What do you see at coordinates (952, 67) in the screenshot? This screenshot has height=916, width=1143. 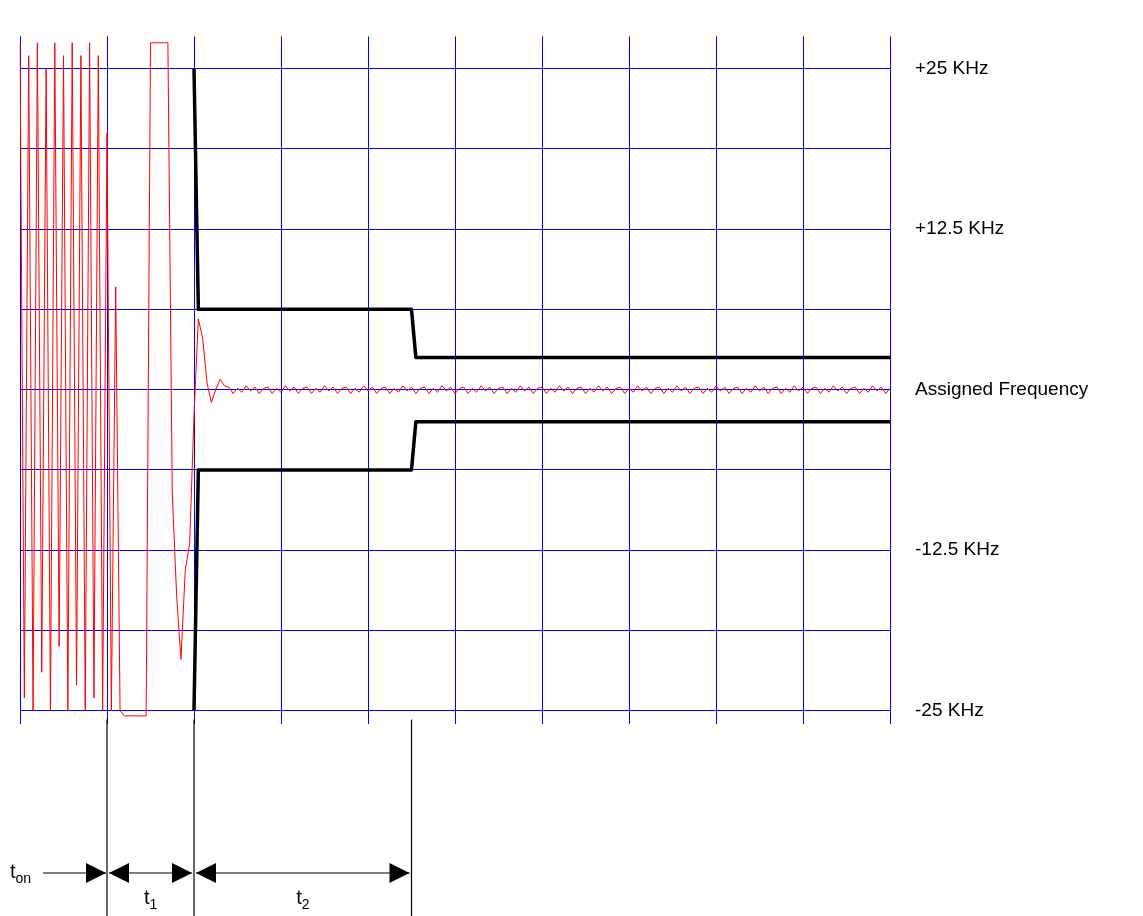 I see `y-tick-label: +25 KHz` at bounding box center [952, 67].